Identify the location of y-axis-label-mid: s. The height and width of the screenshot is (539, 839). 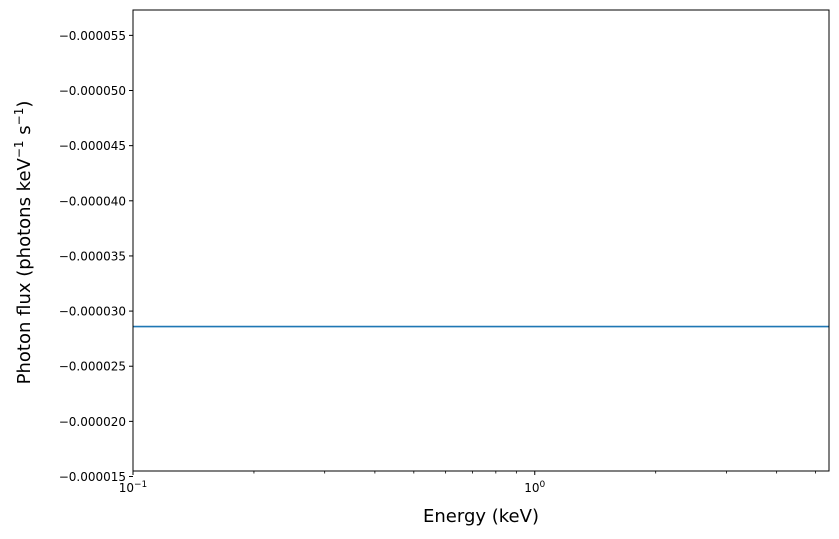
(24, 132).